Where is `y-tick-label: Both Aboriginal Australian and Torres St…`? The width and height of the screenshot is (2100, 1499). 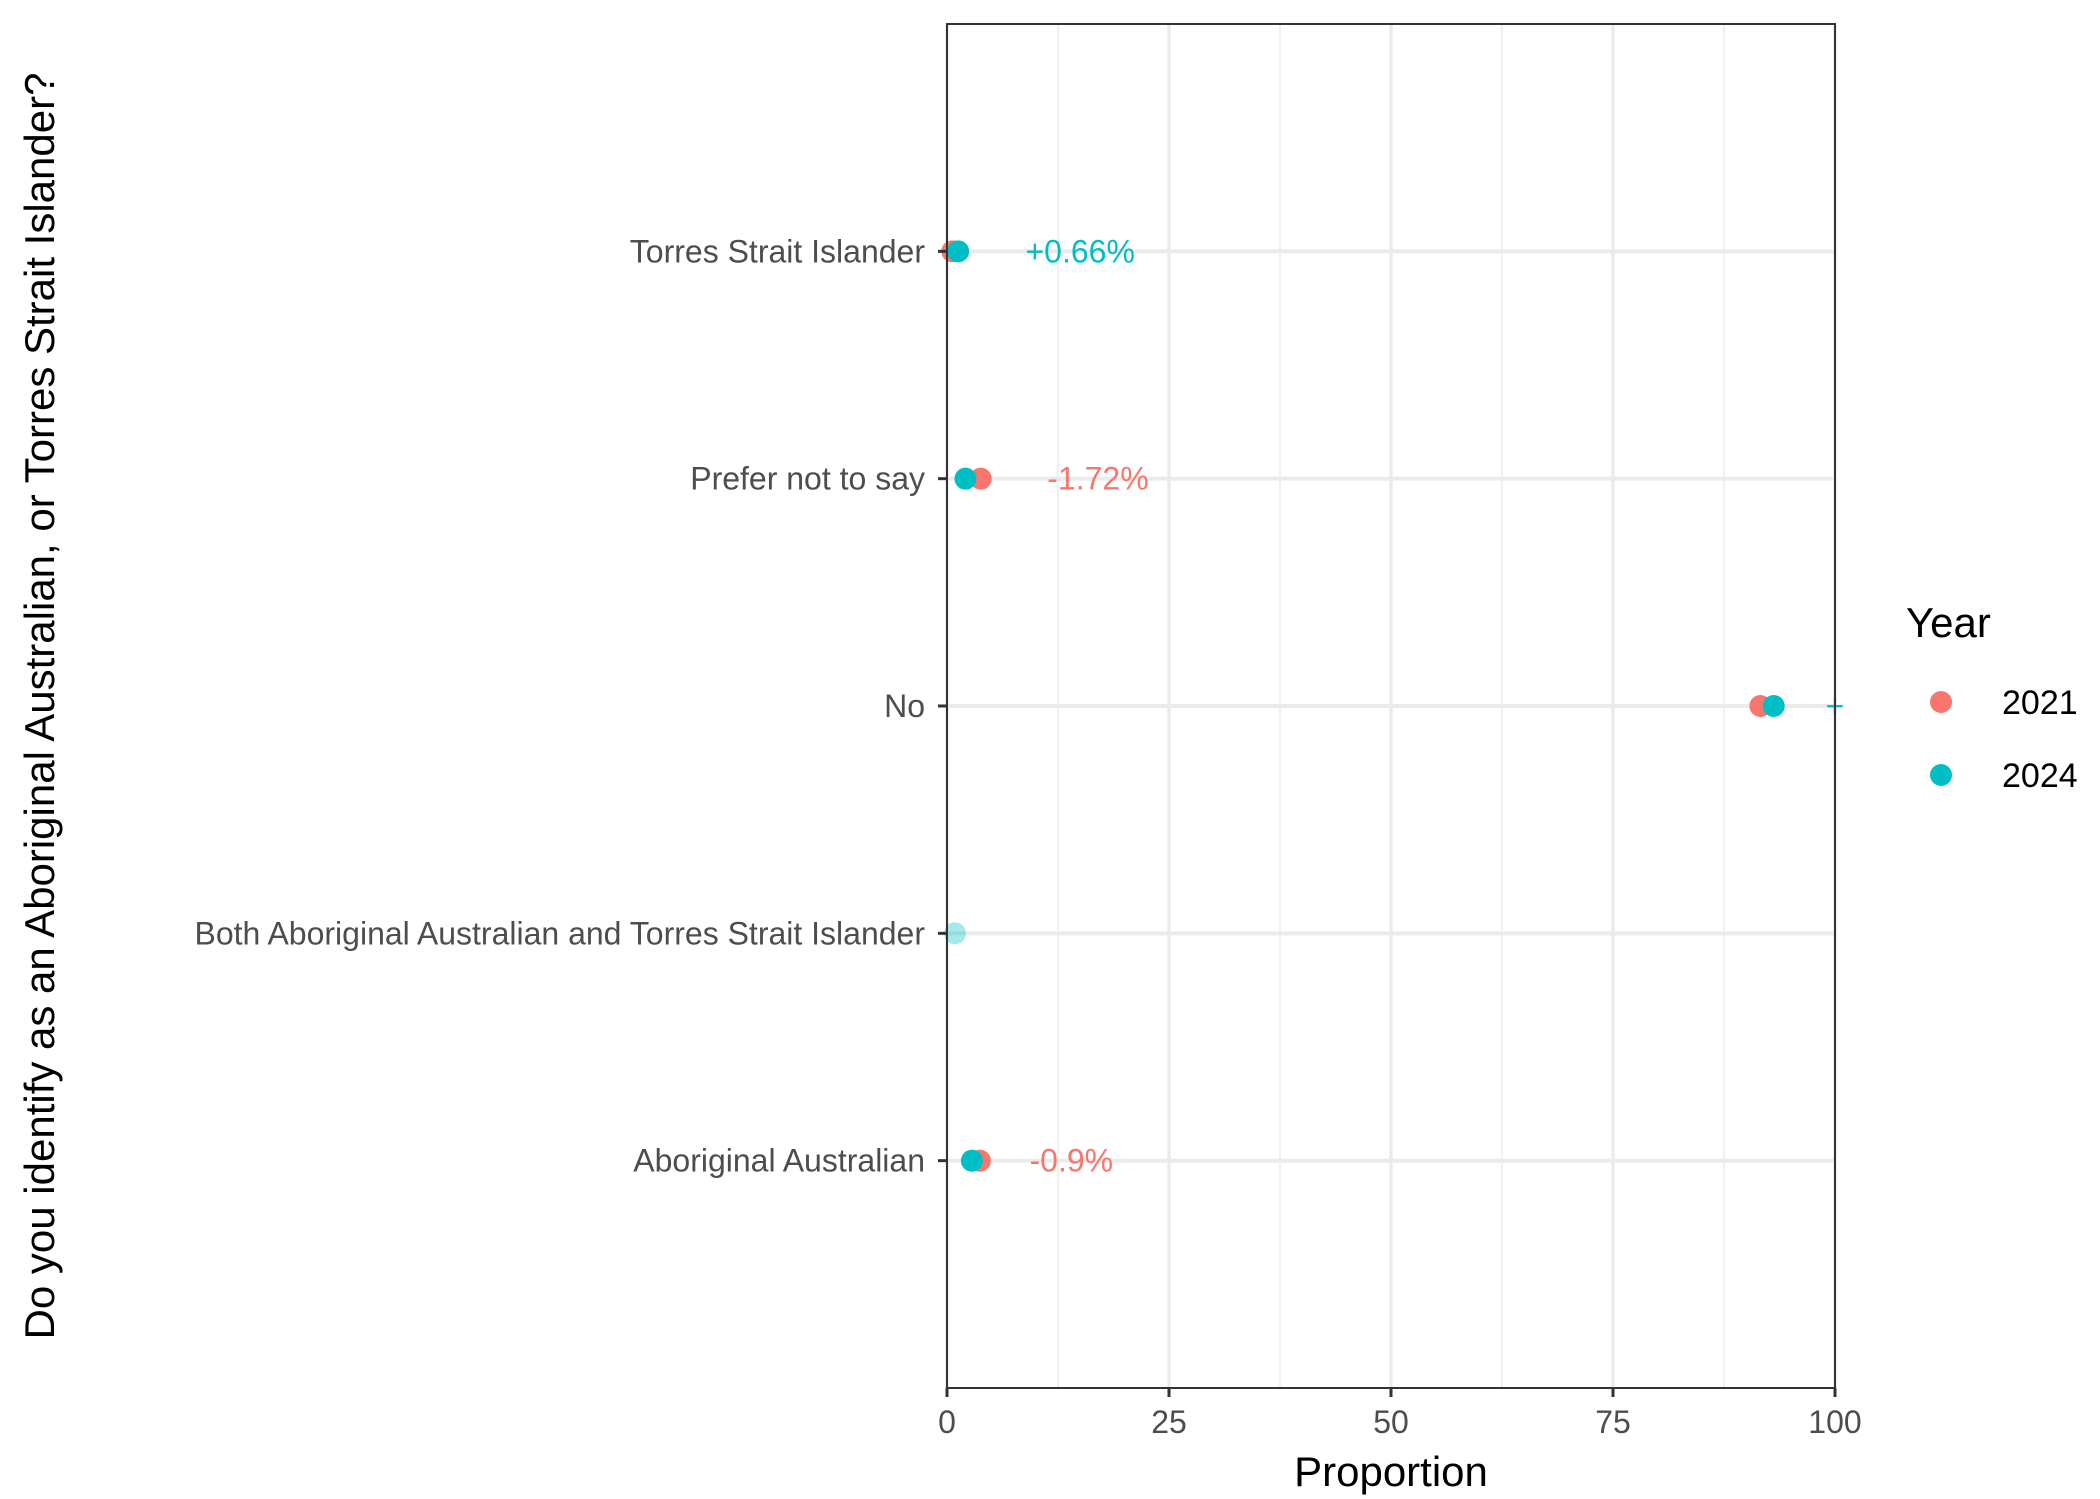 y-tick-label: Both Aboriginal Australian and Torres St… is located at coordinates (560, 933).